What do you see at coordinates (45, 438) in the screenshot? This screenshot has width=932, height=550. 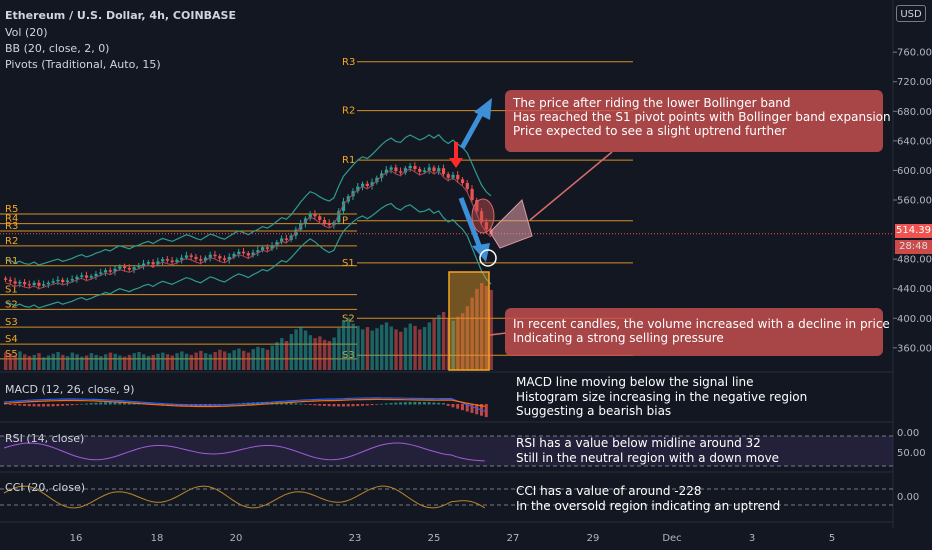 I see `legend-rsi: RSI (14, close)` at bounding box center [45, 438].